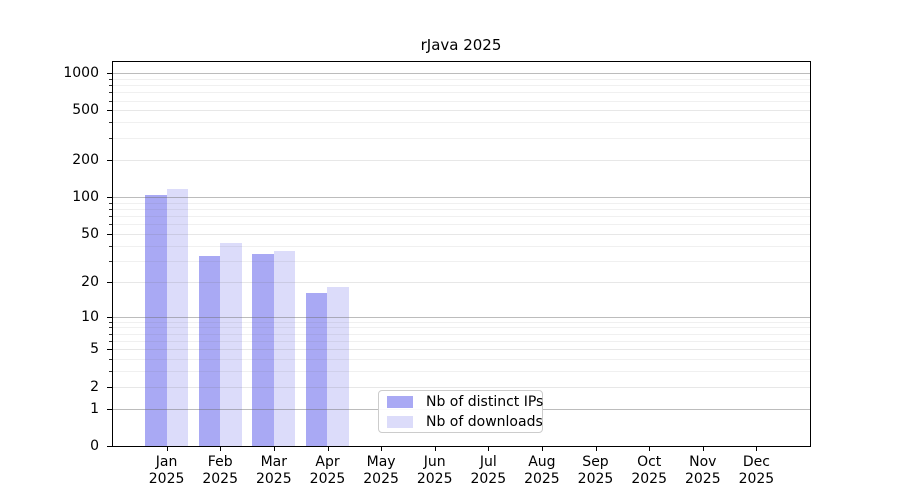 The width and height of the screenshot is (900, 500). What do you see at coordinates (702, 470) in the screenshot?
I see `x-tick-label-nov: Nov 2025` at bounding box center [702, 470].